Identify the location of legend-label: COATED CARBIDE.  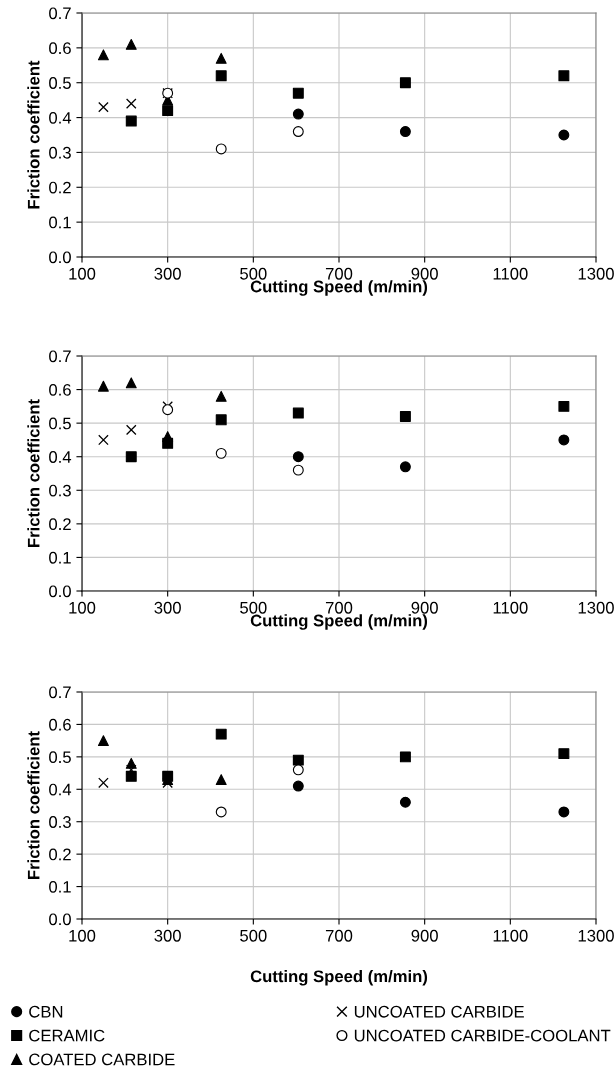
(102, 1059).